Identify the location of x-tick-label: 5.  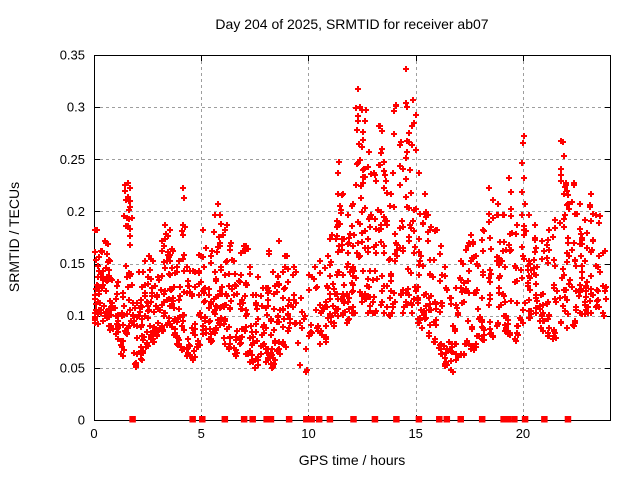
(201, 433).